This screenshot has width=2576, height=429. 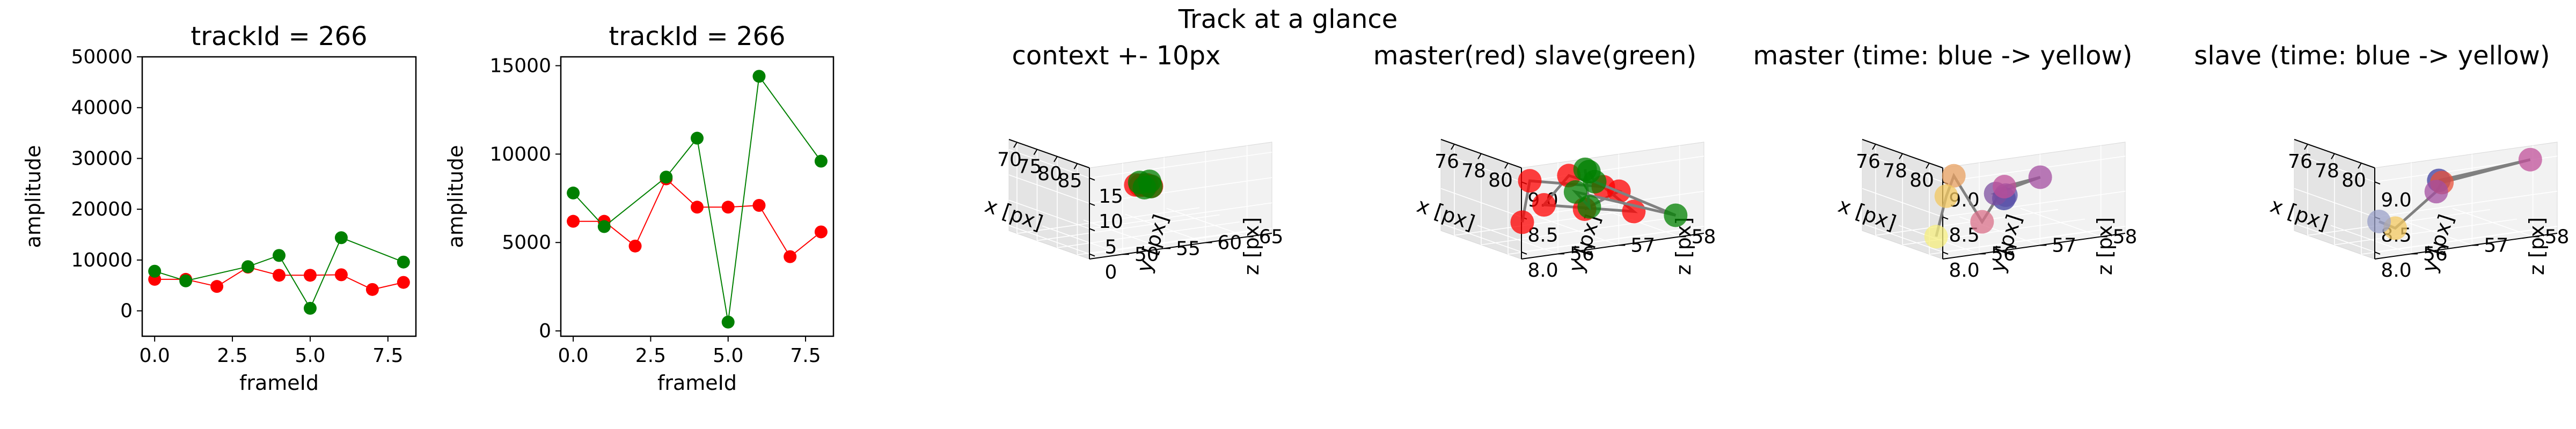 I want to click on chart5-ytick-label: 8.0, so click(x=1964, y=271).